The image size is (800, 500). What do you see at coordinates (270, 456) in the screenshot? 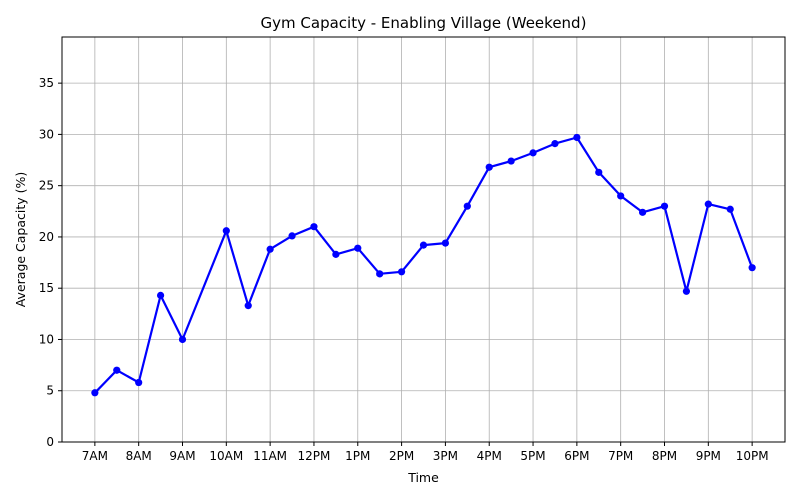
I see `x-tick-label: 11AM` at bounding box center [270, 456].